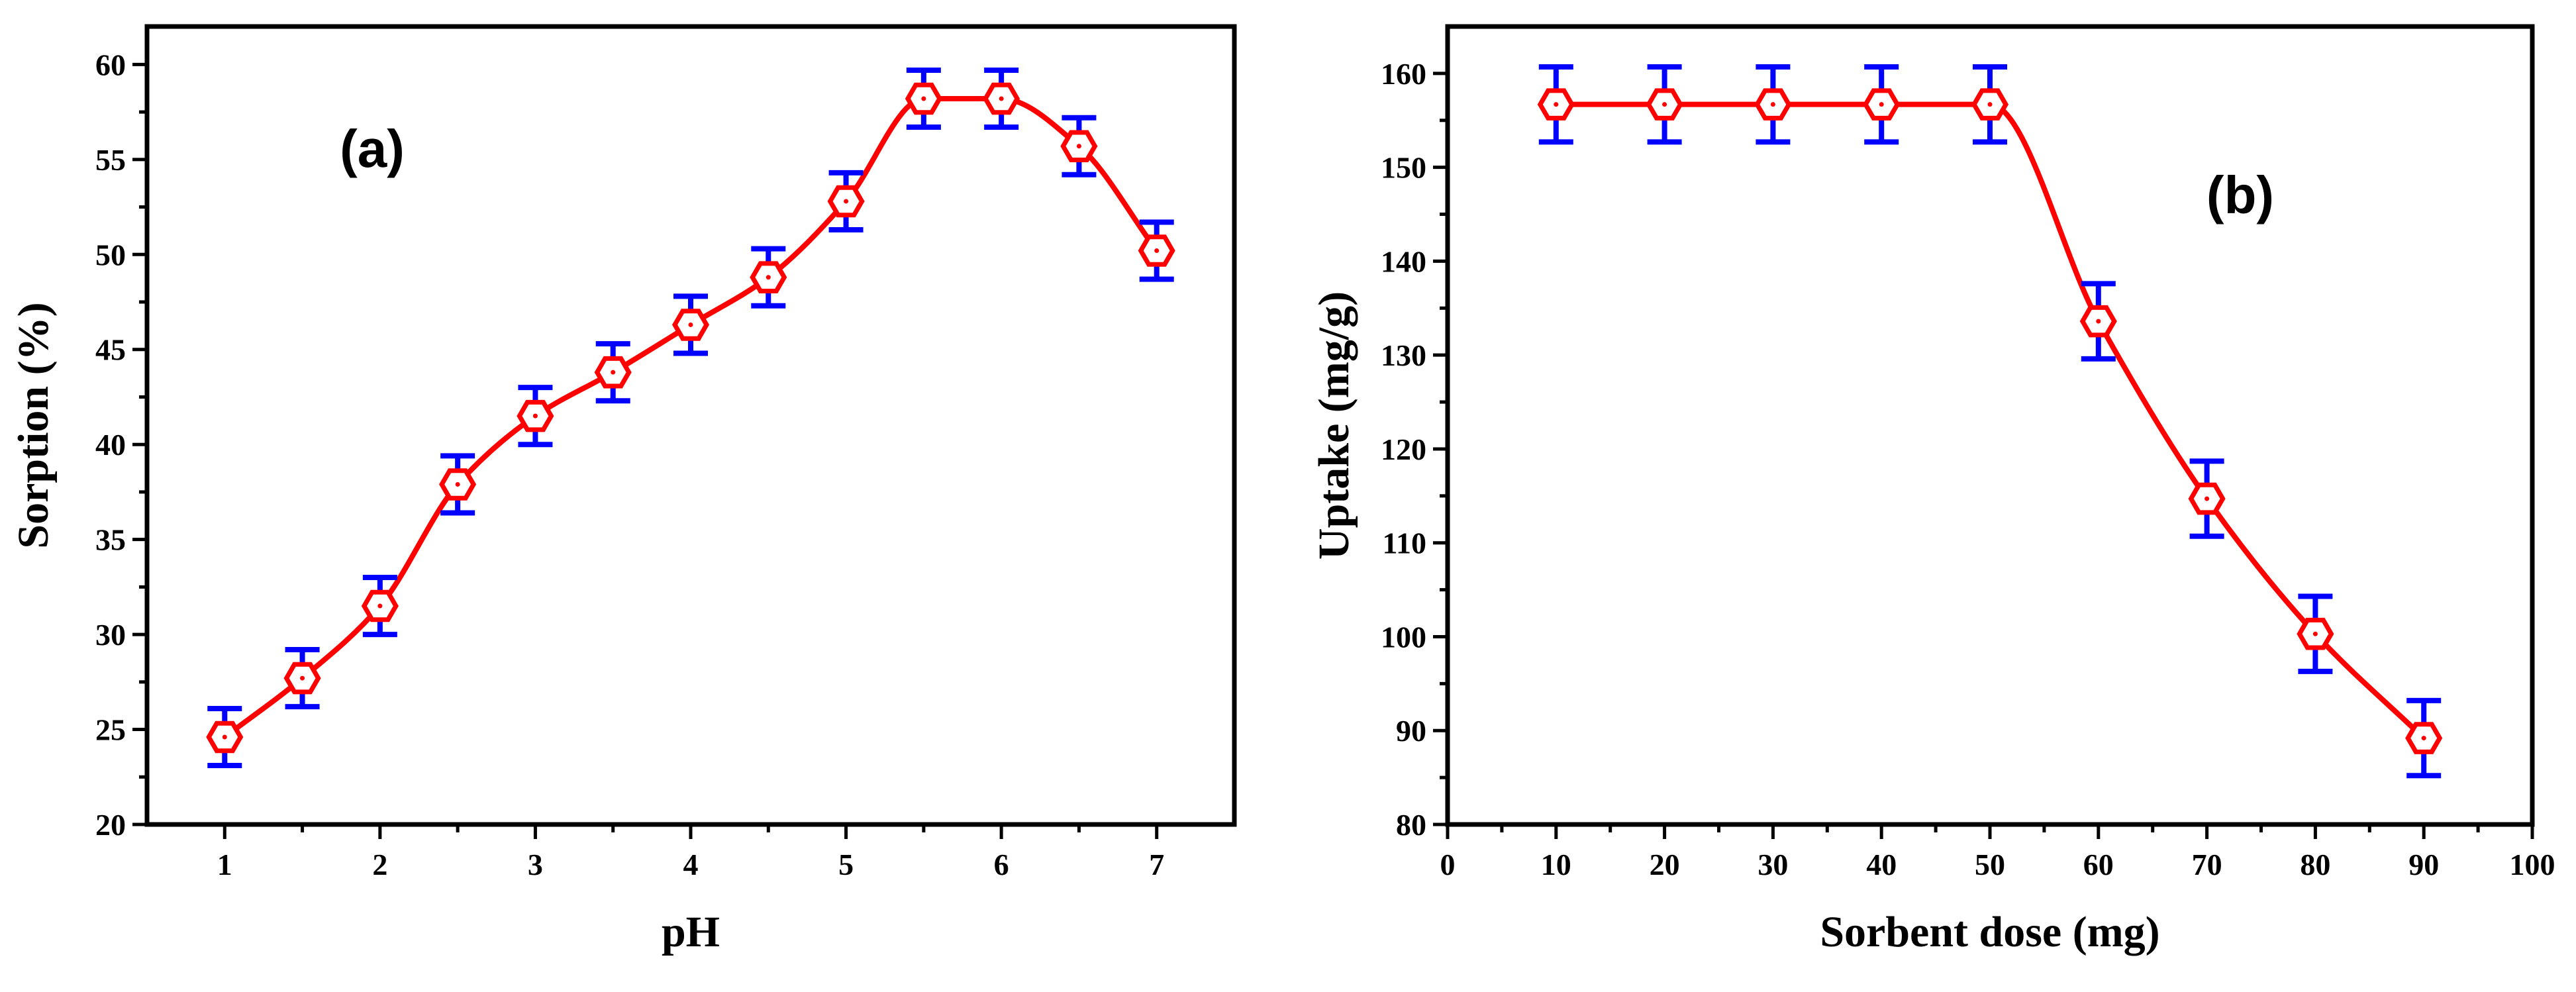  I want to click on y-tick-label: 150, so click(1403, 168).